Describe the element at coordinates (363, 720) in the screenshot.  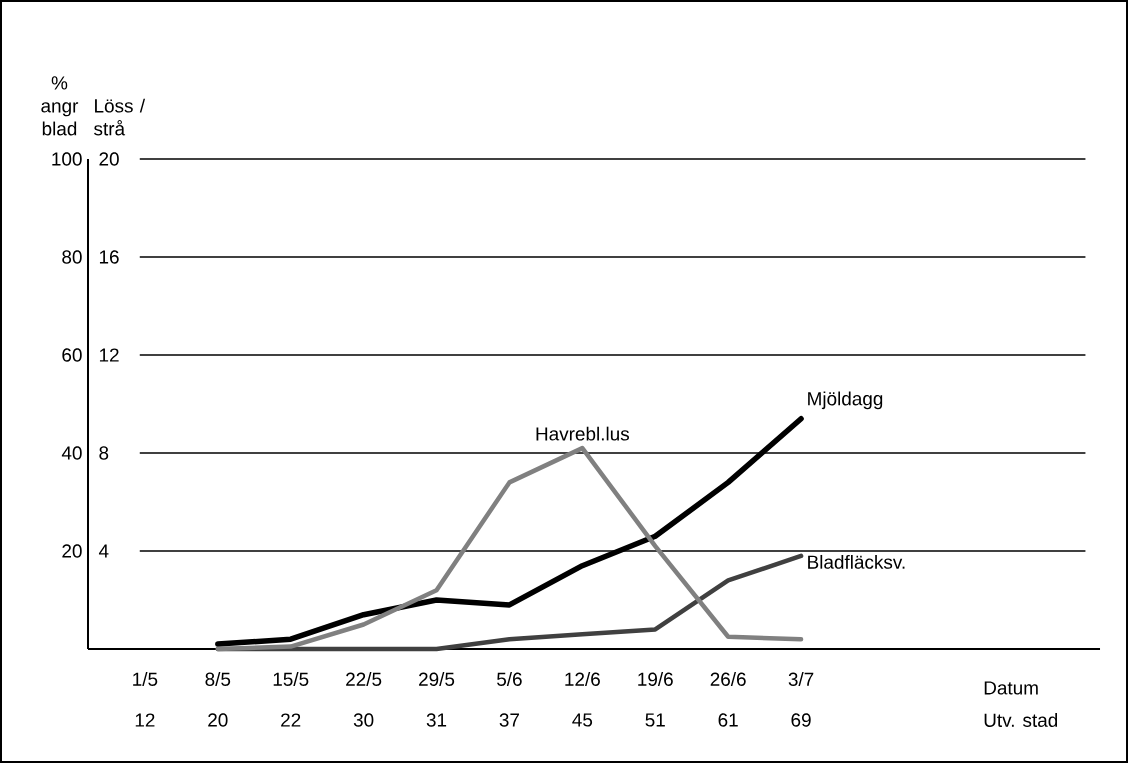
I see `text: 30` at that location.